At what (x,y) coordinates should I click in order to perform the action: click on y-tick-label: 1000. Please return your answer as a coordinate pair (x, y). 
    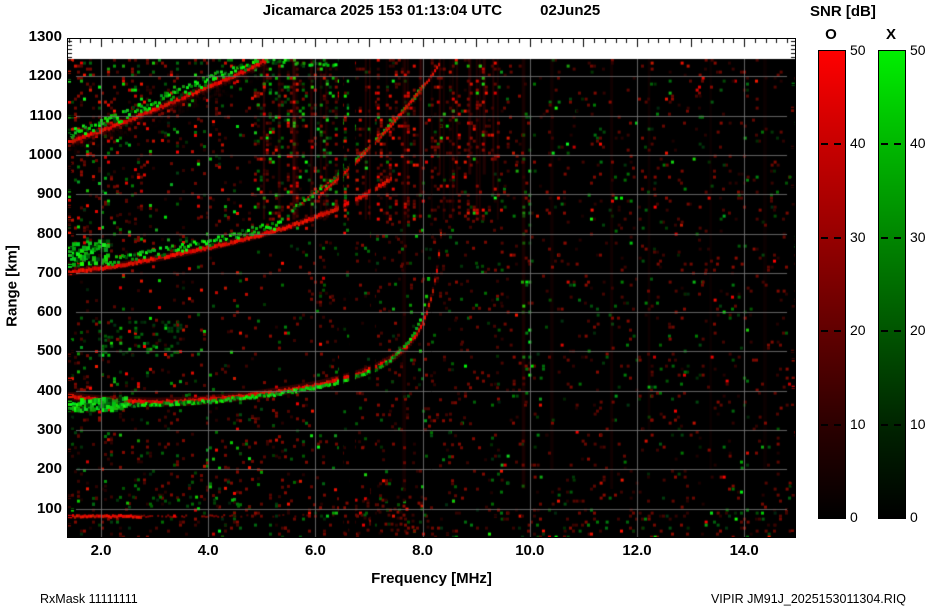
    Looking at the image, I should click on (45, 154).